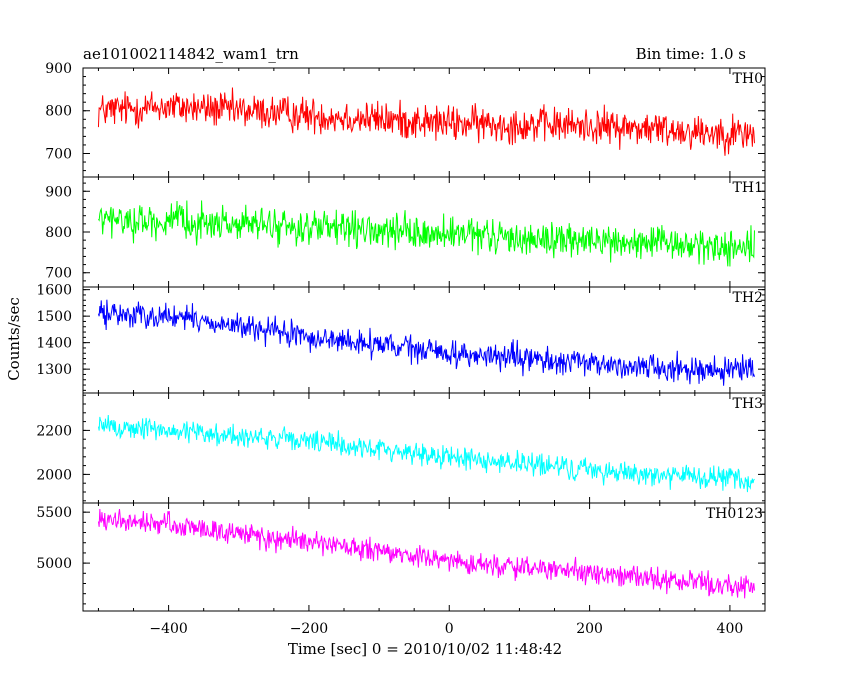  What do you see at coordinates (425, 649) in the screenshot?
I see `x-axis-label: Time [sec] 0 = 2010/10/02 11:48:42` at bounding box center [425, 649].